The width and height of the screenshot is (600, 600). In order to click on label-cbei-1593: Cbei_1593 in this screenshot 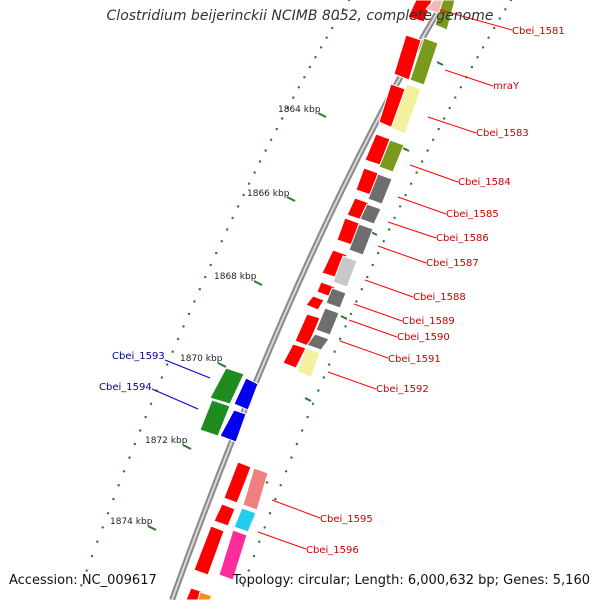, I will do `click(161, 365)`.